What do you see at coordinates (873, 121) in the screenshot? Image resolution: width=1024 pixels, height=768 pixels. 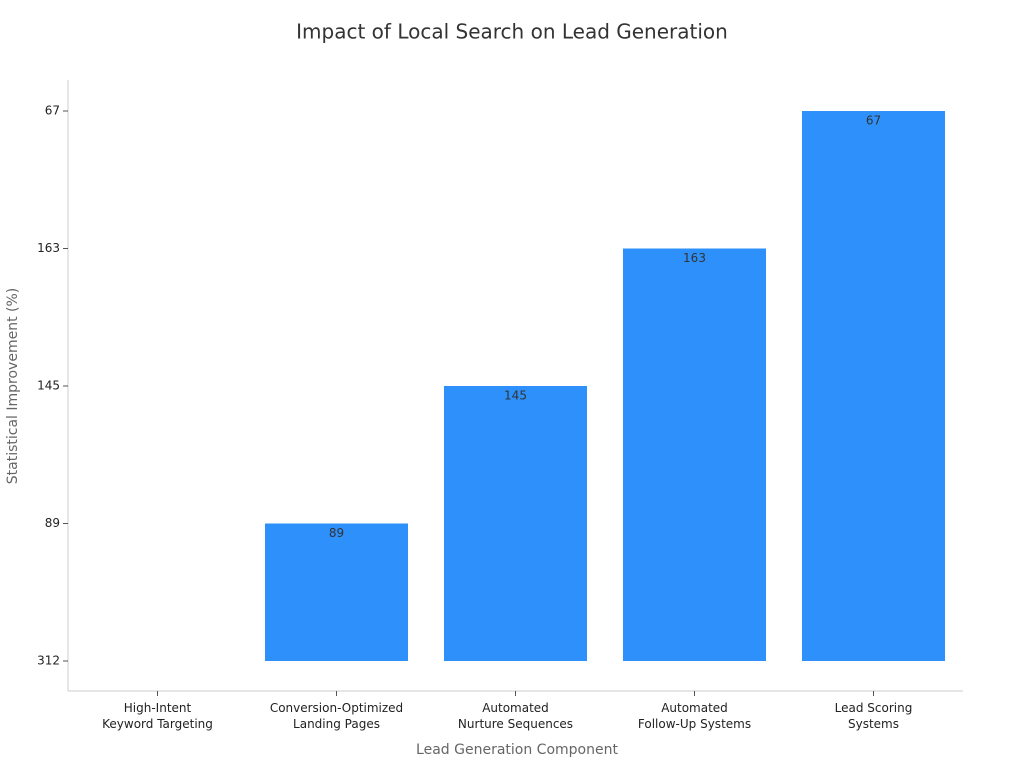 I see `value-label: 67` at bounding box center [873, 121].